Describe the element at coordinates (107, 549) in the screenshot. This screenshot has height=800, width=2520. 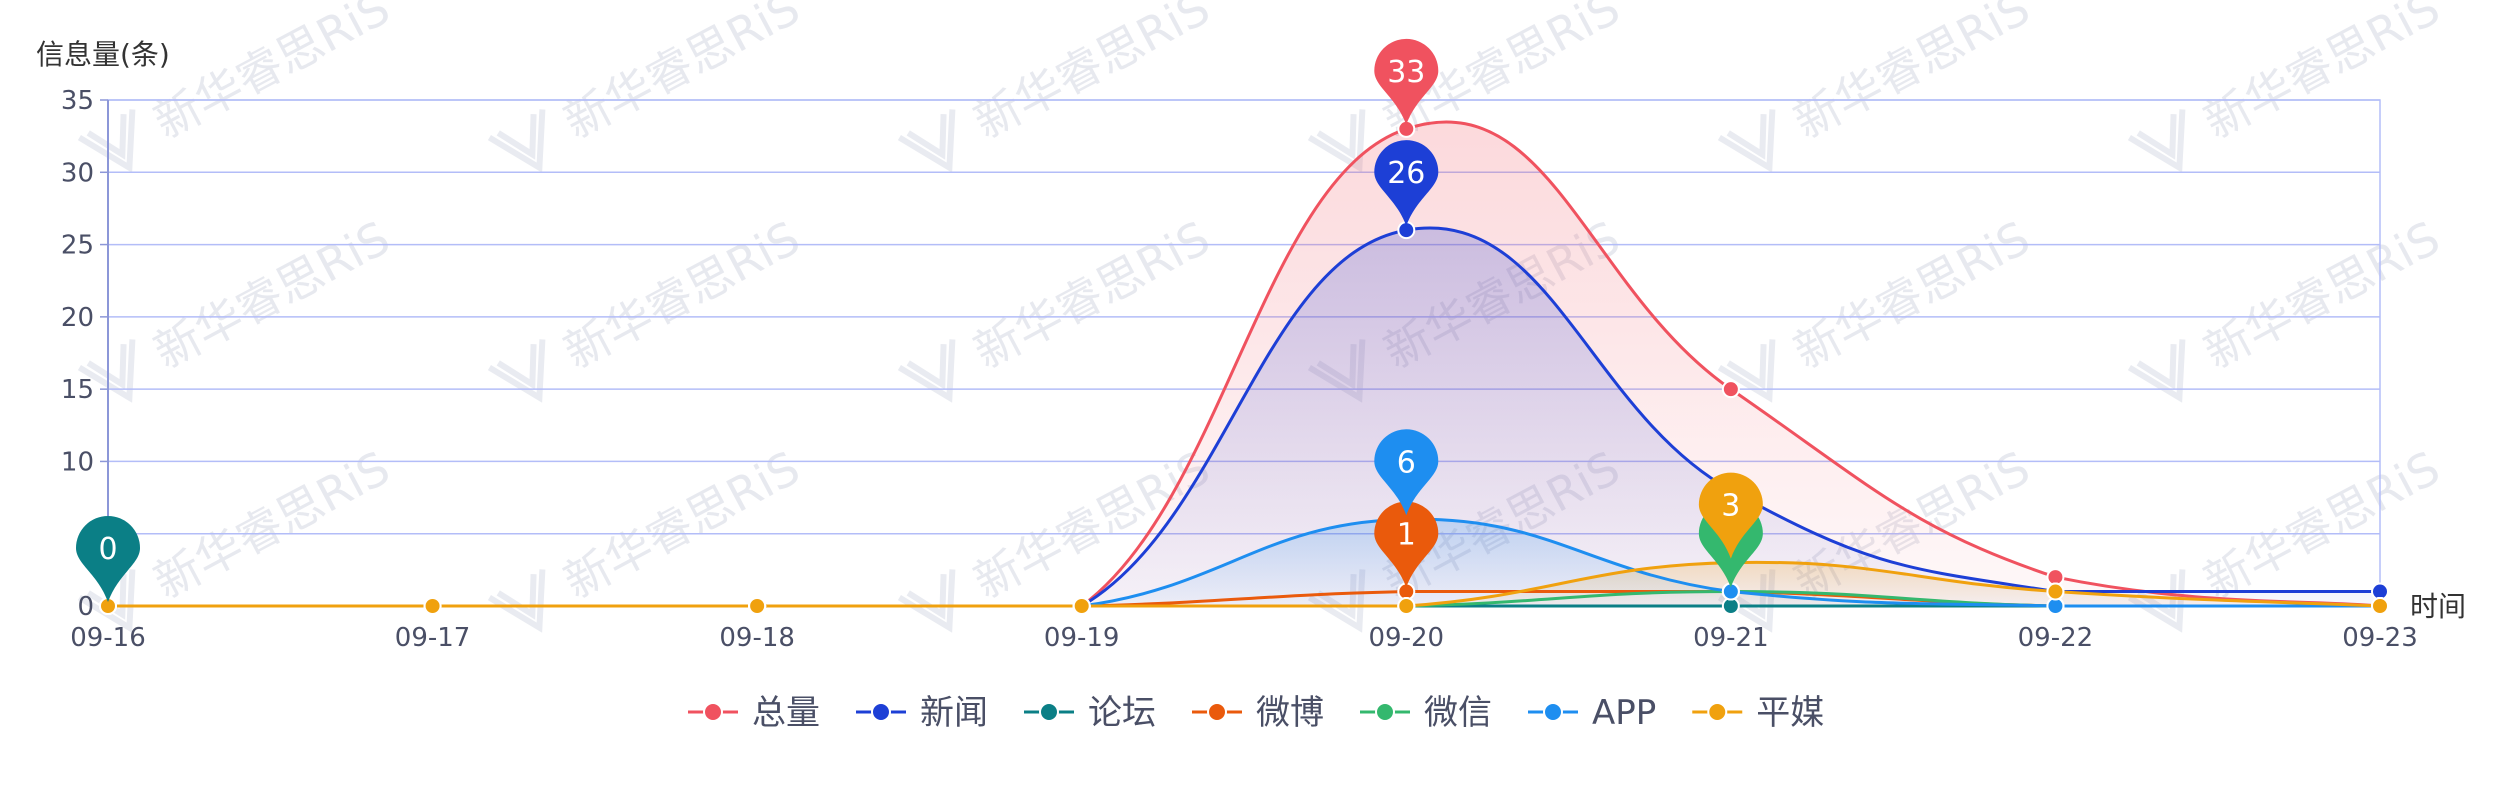
I see `pin-label: 0` at that location.